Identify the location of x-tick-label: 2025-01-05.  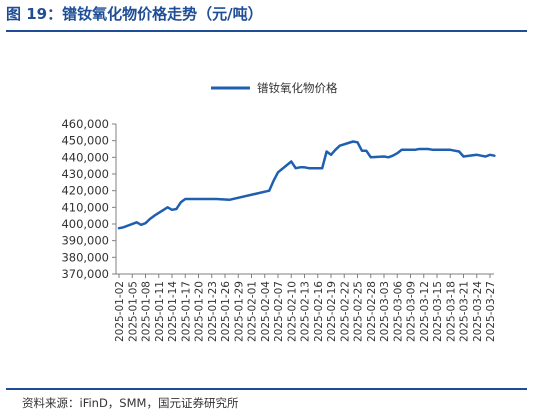
(133, 311).